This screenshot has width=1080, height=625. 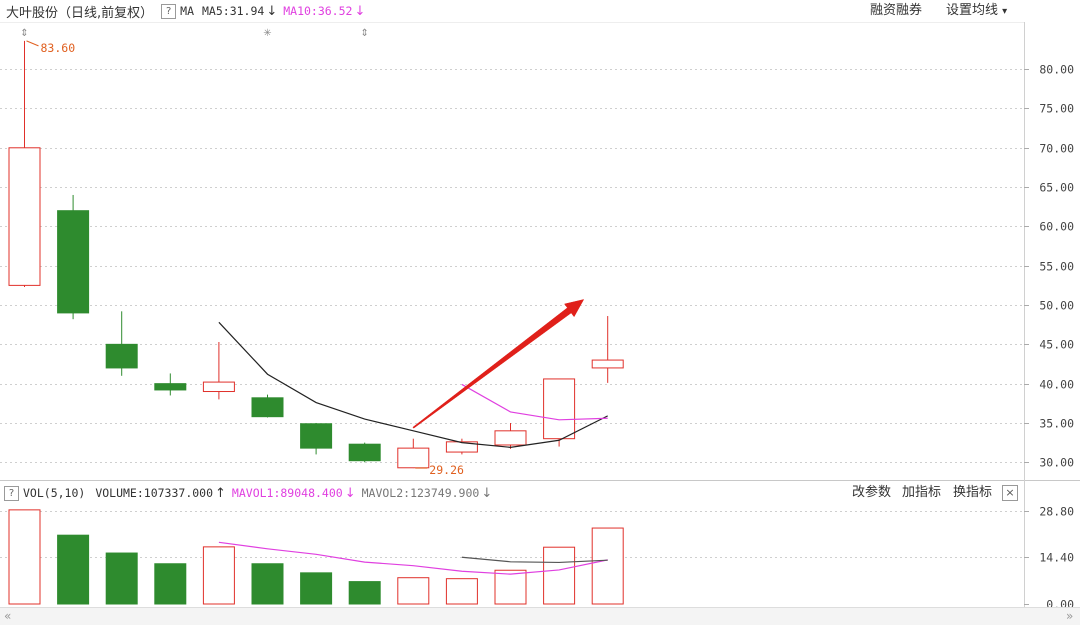 I want to click on chart-scrollbar: « », so click(x=540, y=616).